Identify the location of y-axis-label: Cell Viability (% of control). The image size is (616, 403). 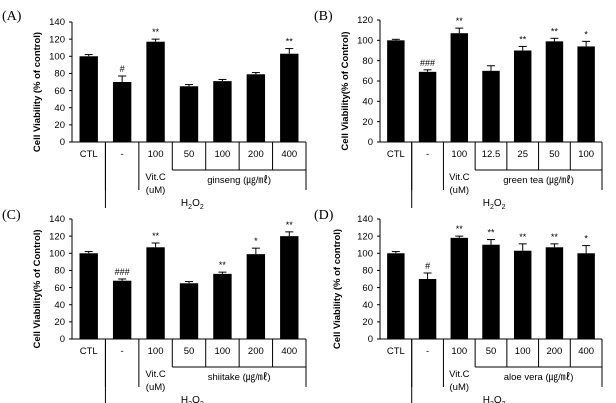
(37, 92).